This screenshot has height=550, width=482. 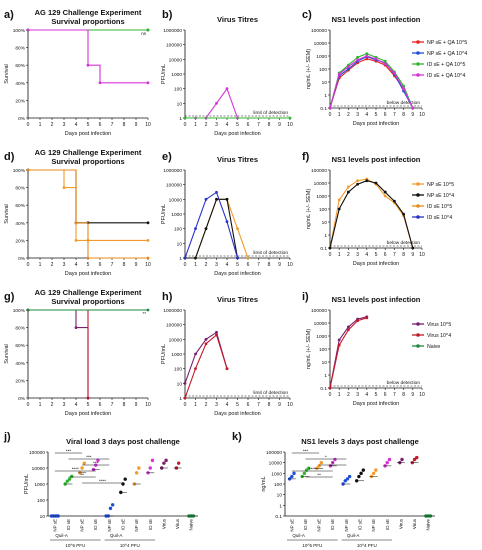 What do you see at coordinates (319, 475) in the screenshot?
I see `significance-label: **` at bounding box center [319, 475].